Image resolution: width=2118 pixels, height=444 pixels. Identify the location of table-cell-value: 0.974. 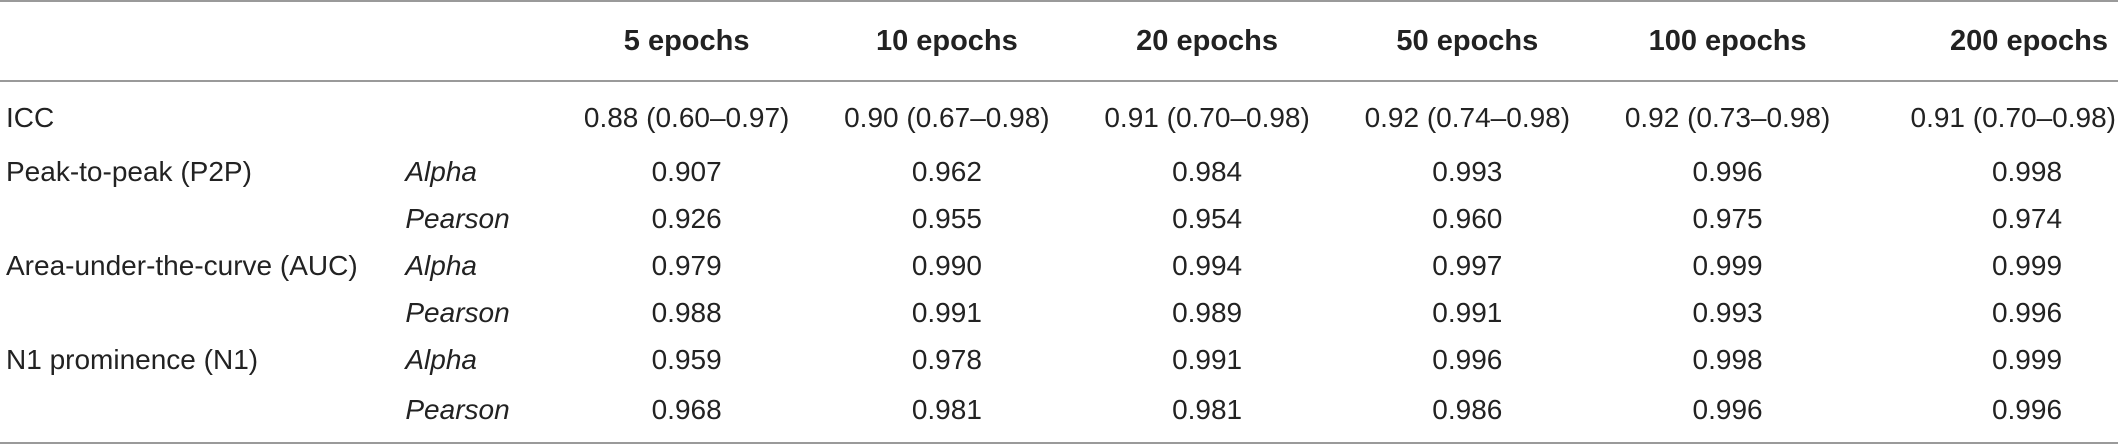
(2027, 218).